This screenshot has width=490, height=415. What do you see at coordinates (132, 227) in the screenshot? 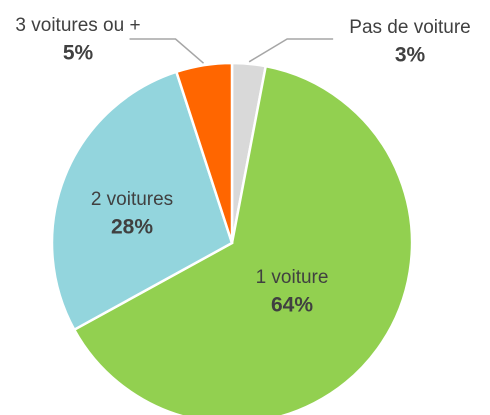
I see `value-label: 28%` at bounding box center [132, 227].